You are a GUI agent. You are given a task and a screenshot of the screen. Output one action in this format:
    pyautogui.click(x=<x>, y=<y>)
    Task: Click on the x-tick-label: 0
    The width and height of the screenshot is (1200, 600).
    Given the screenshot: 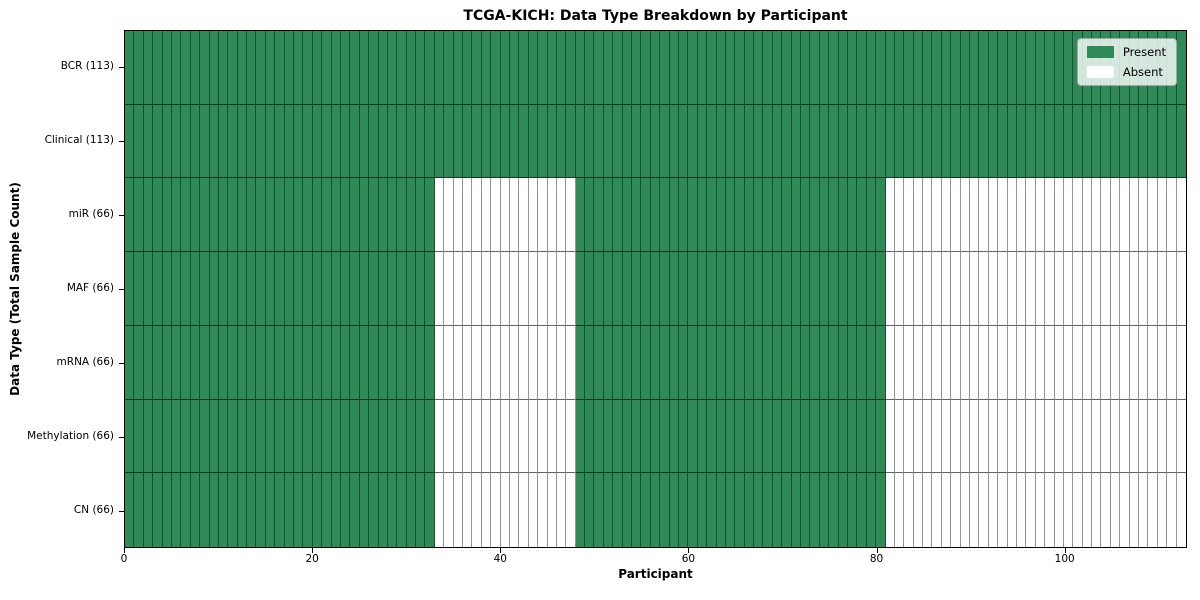 What is the action you would take?
    pyautogui.click(x=124, y=559)
    